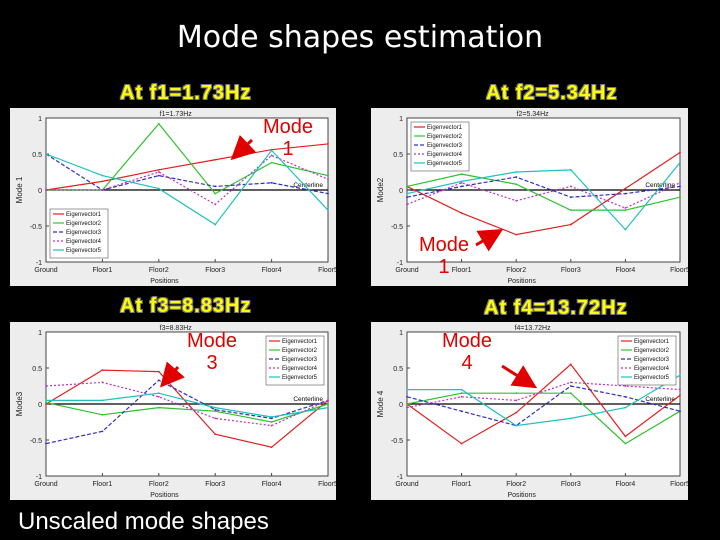  I want to click on x-tick-label: Floor1, so click(462, 484).